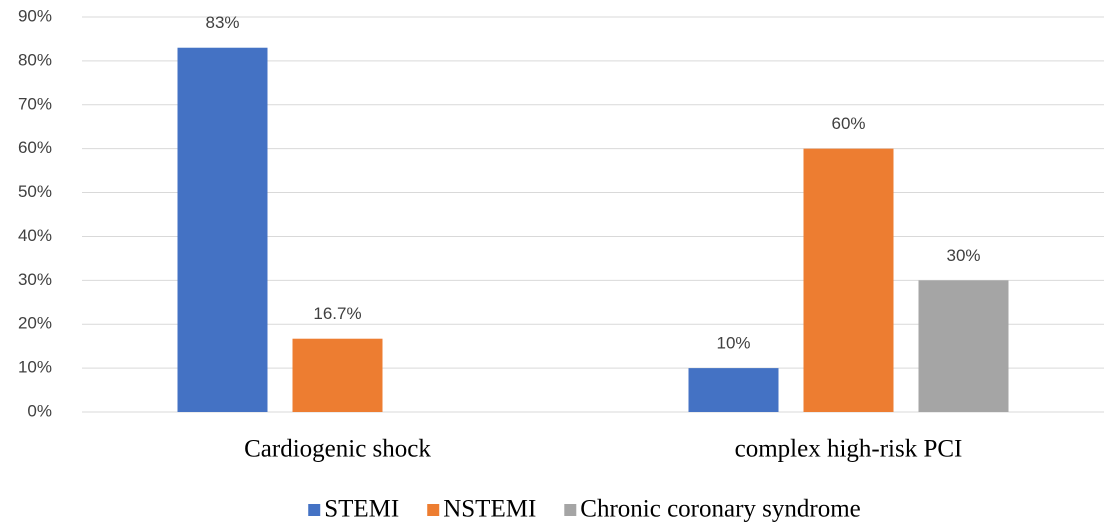 This screenshot has height=531, width=1109. What do you see at coordinates (35, 367) in the screenshot?
I see `y-tick-label: 10%` at bounding box center [35, 367].